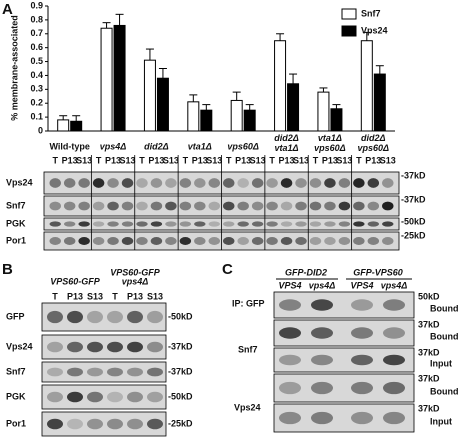  I want to click on x-tick-label: vps60Δ, so click(243, 146).